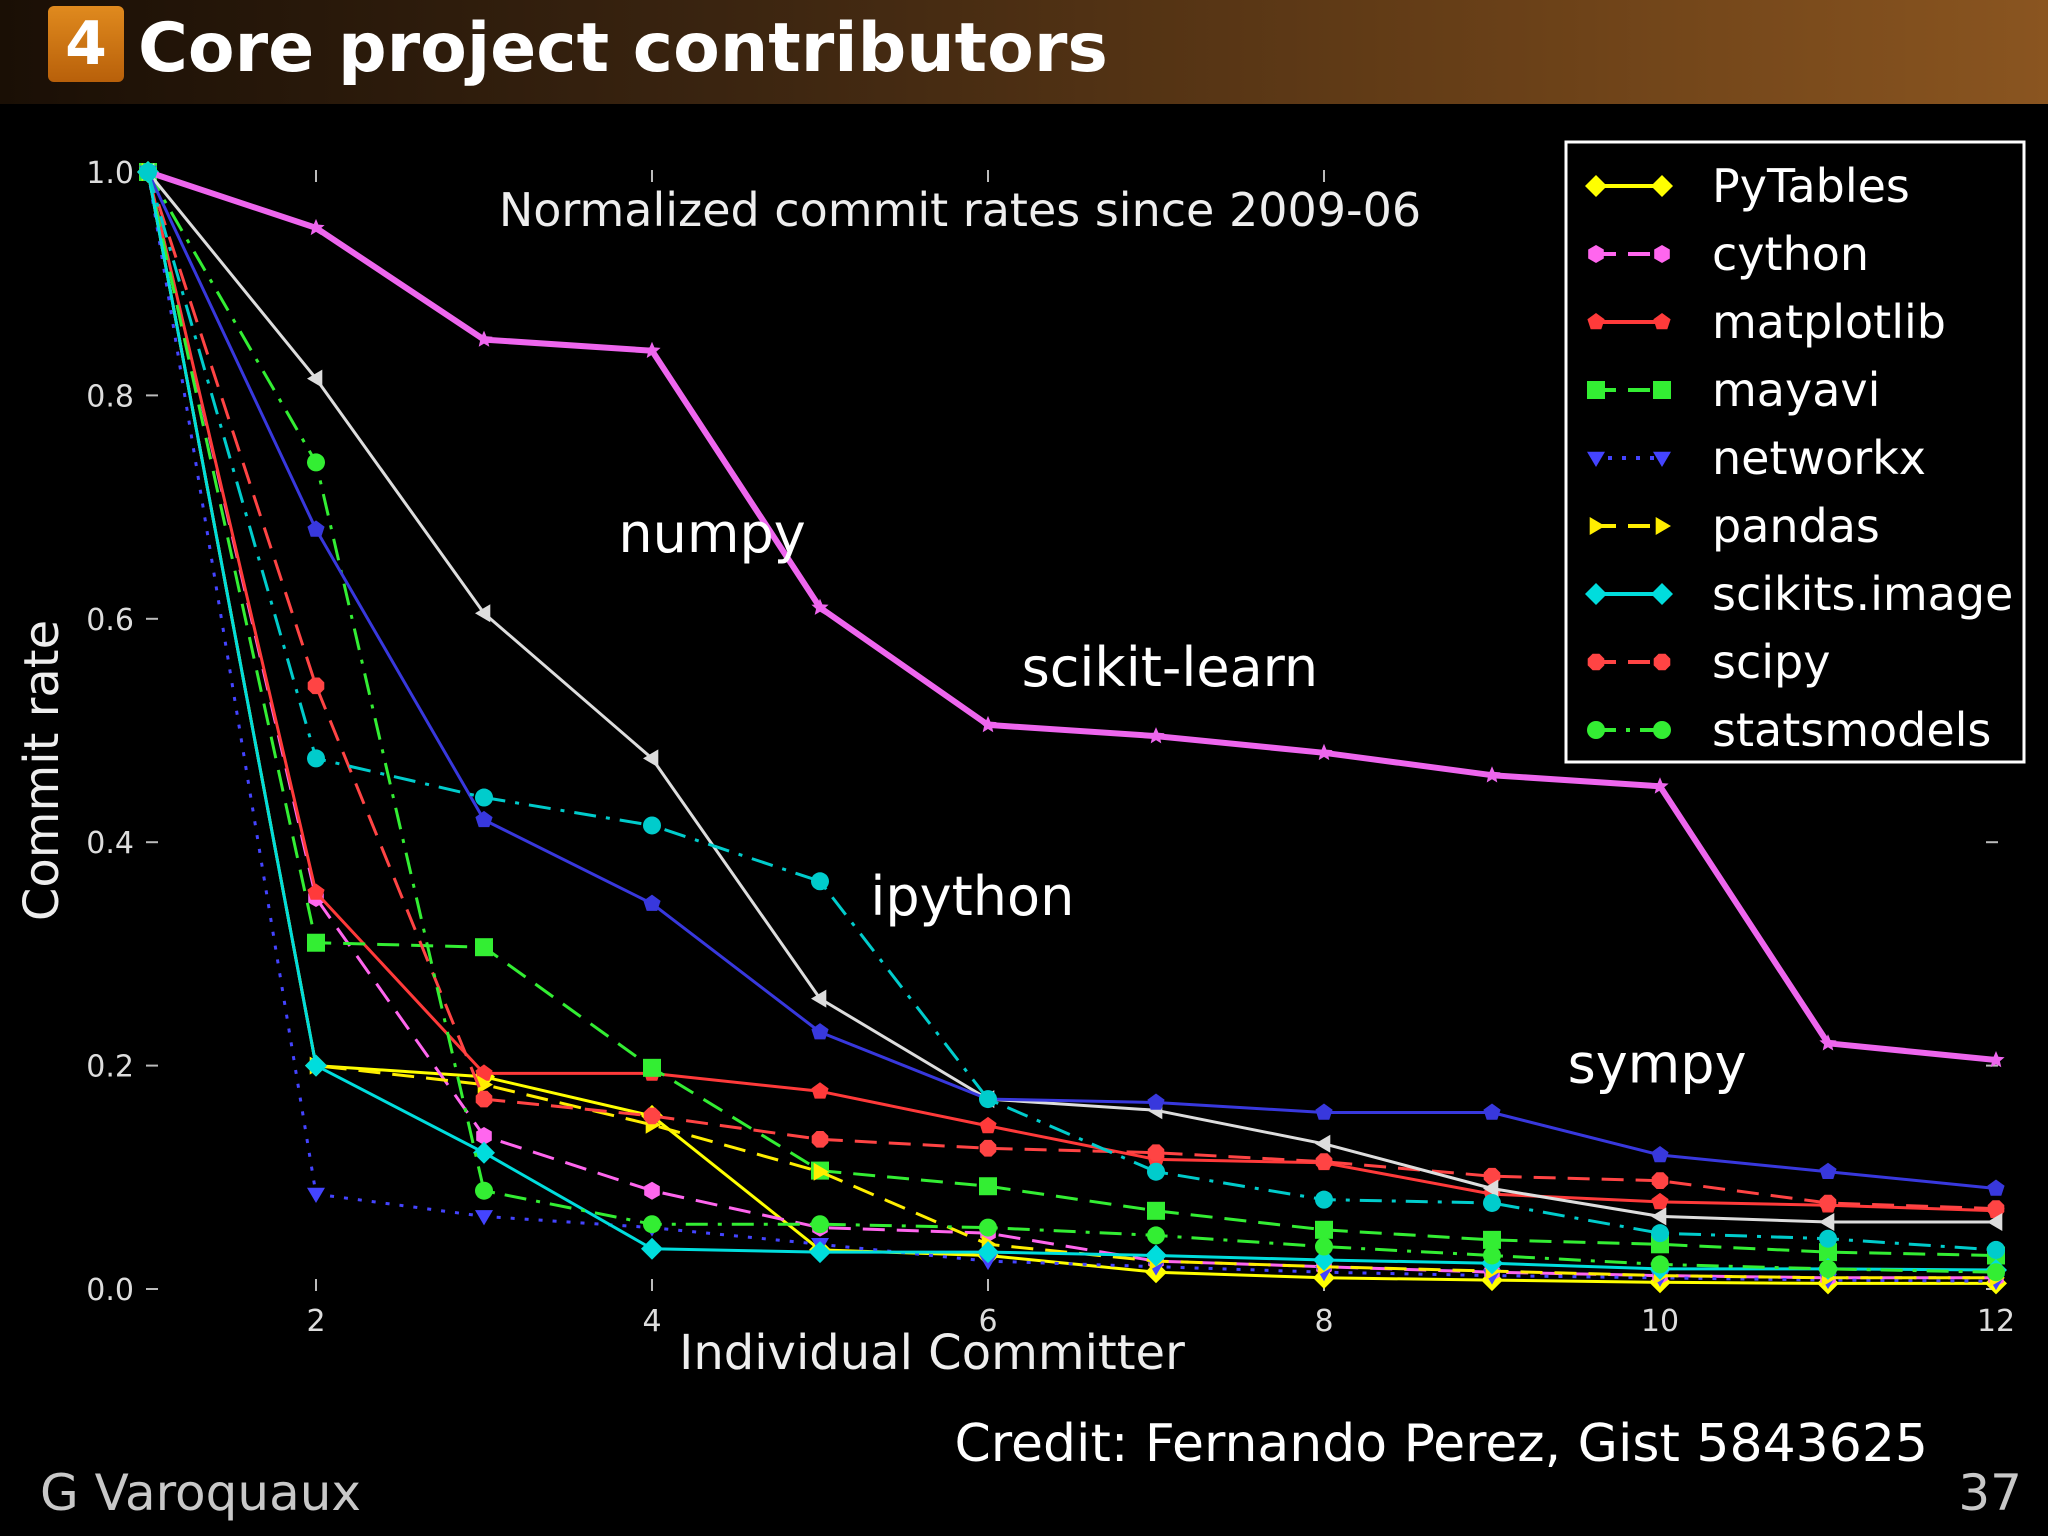 The height and width of the screenshot is (1536, 2048). I want to click on author-name: G Varoquaux, so click(200, 1493).